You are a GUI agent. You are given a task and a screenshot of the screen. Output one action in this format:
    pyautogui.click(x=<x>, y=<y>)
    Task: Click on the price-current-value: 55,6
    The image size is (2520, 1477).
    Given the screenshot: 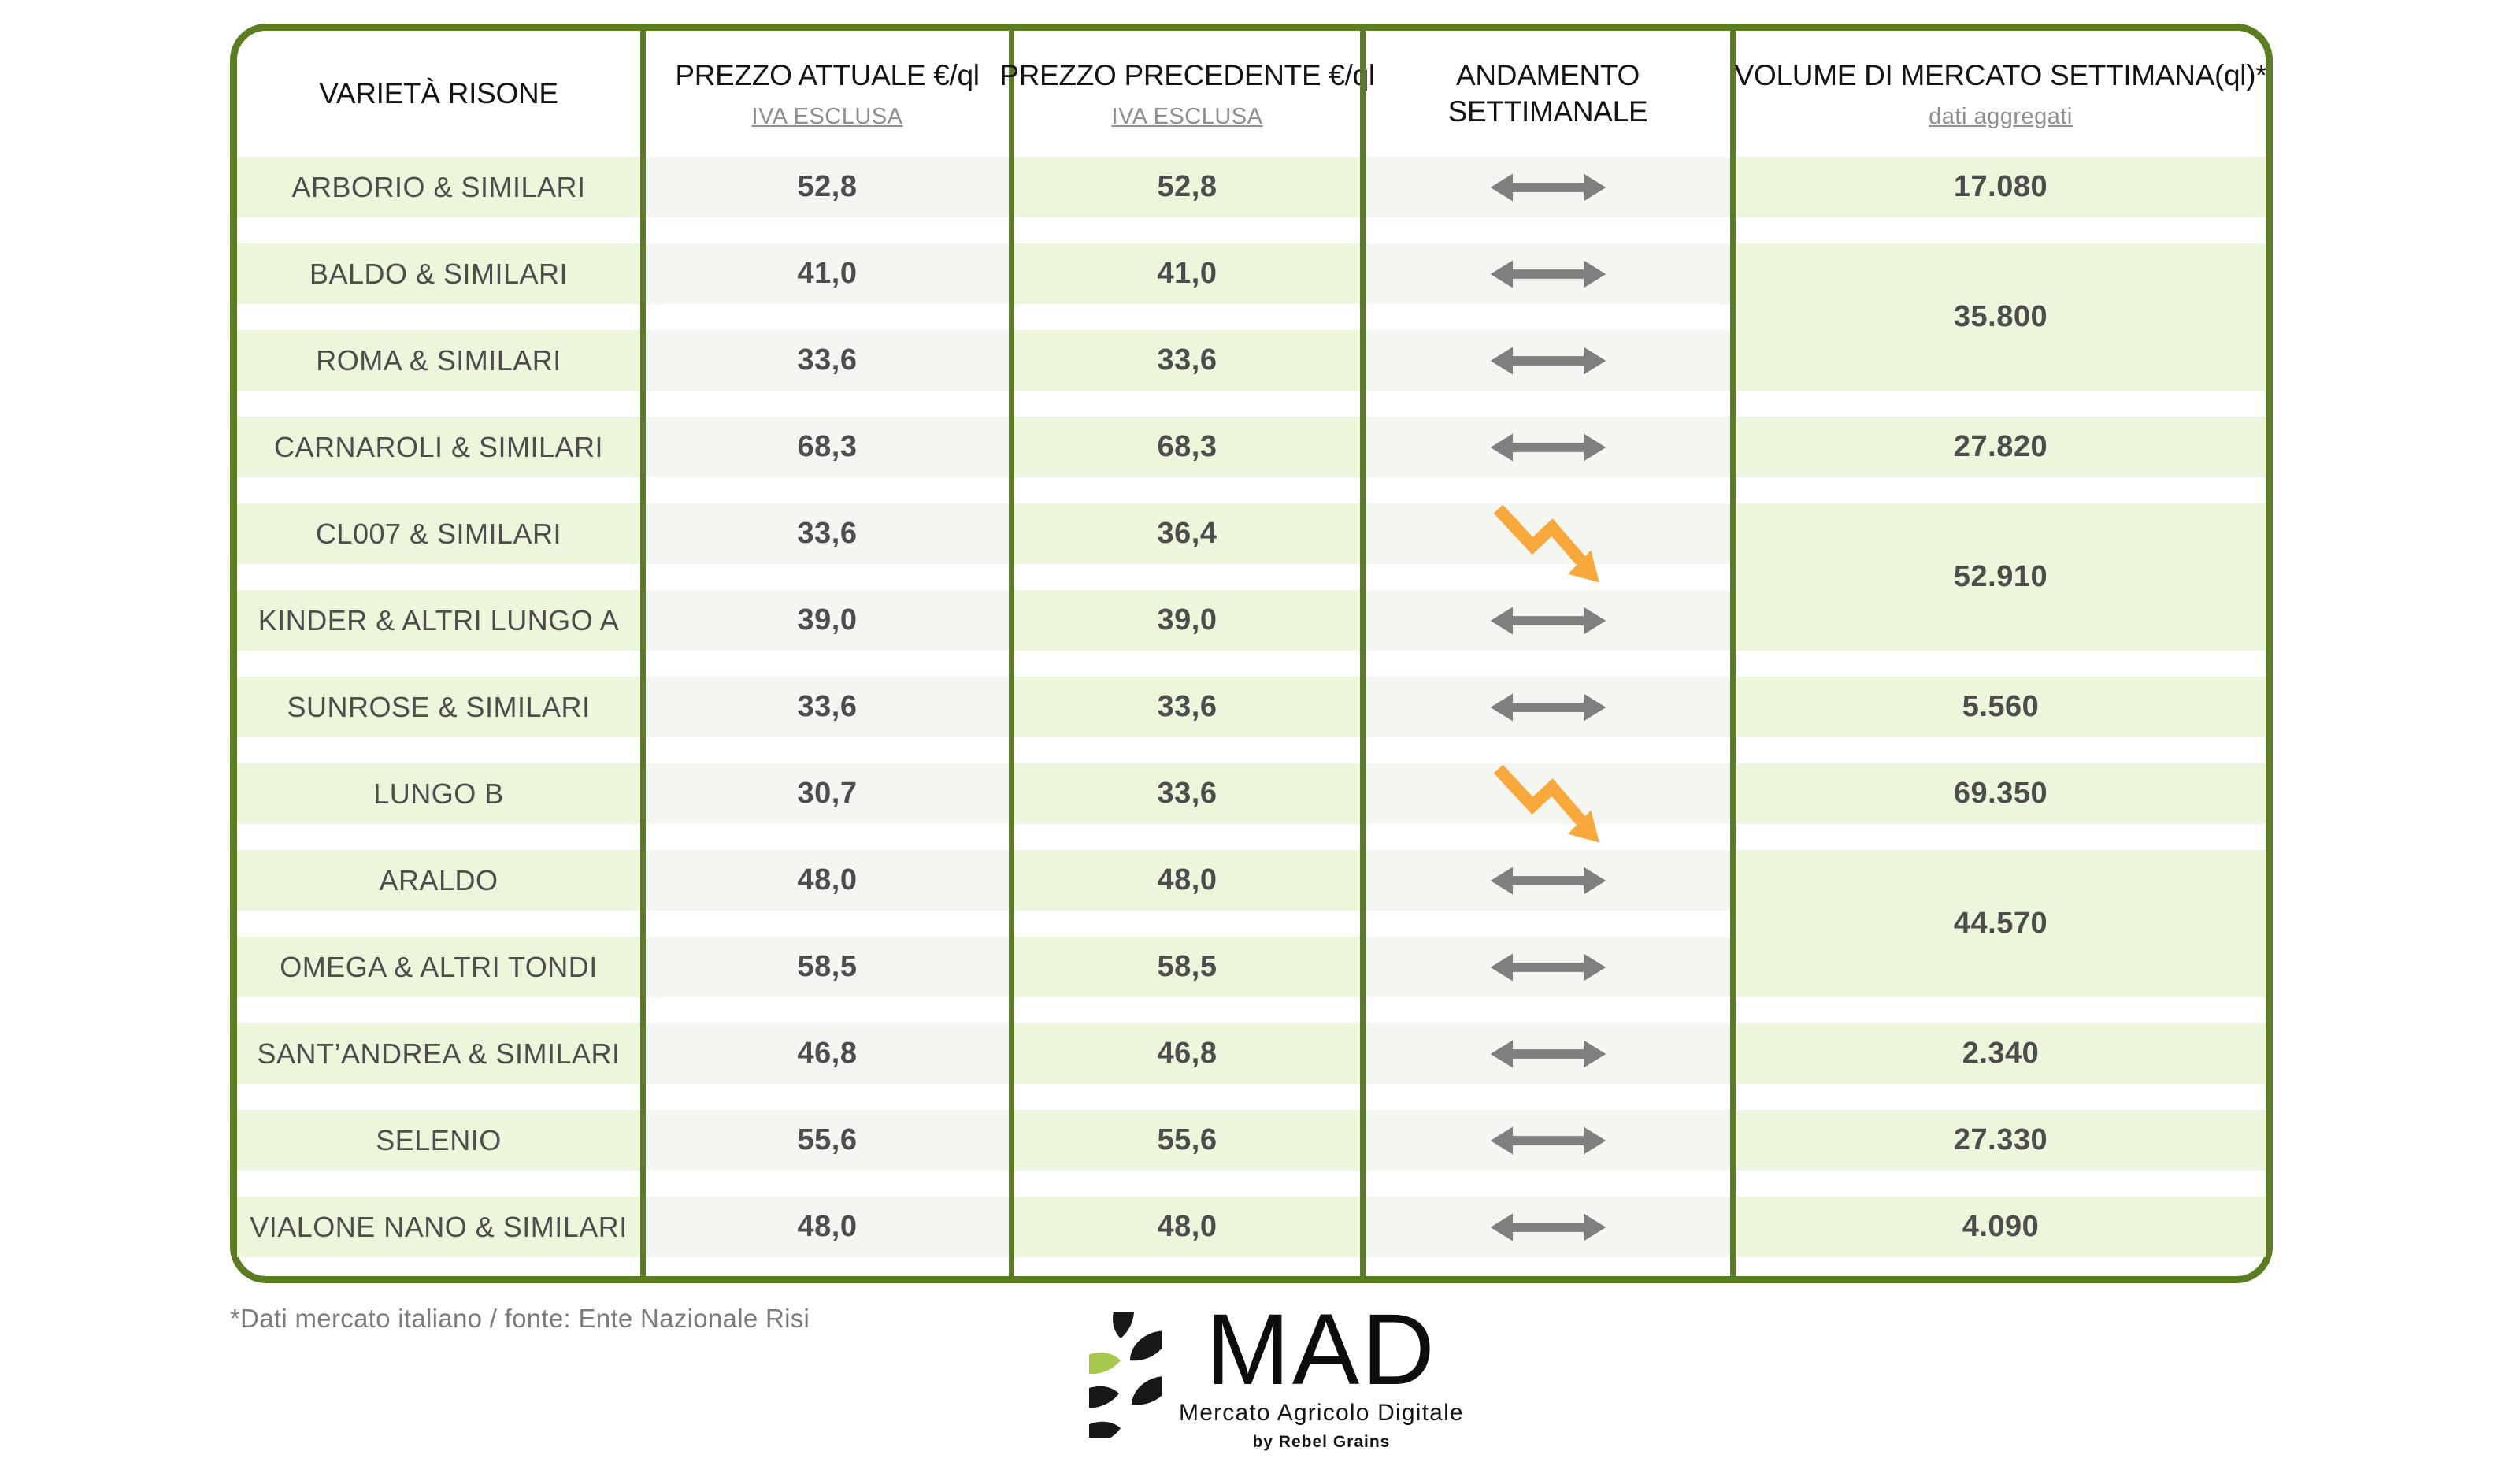 What is the action you would take?
    pyautogui.click(x=827, y=1139)
    